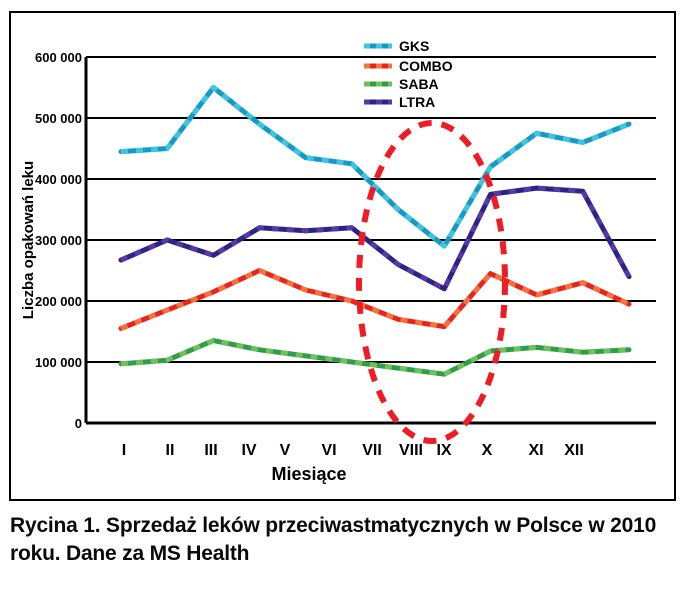  I want to click on x-tick-label: VIII, so click(411, 450).